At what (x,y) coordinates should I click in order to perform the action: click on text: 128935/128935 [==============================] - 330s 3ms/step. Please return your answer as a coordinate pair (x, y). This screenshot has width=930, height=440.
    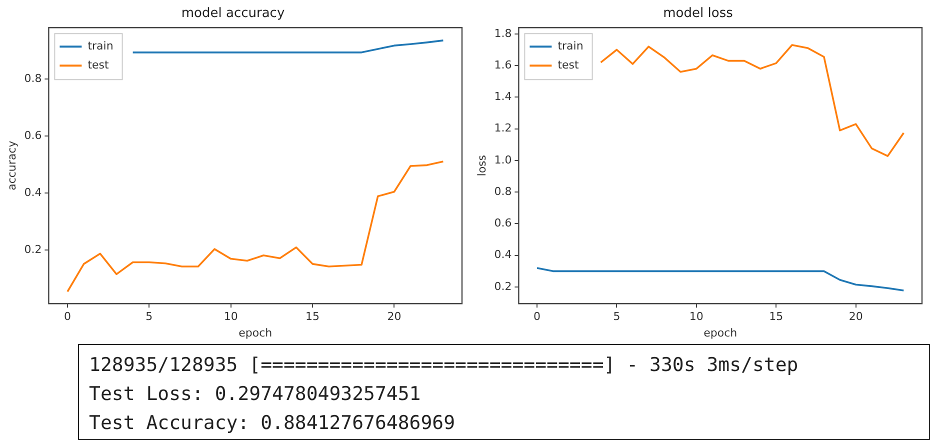
    Looking at the image, I should click on (444, 365).